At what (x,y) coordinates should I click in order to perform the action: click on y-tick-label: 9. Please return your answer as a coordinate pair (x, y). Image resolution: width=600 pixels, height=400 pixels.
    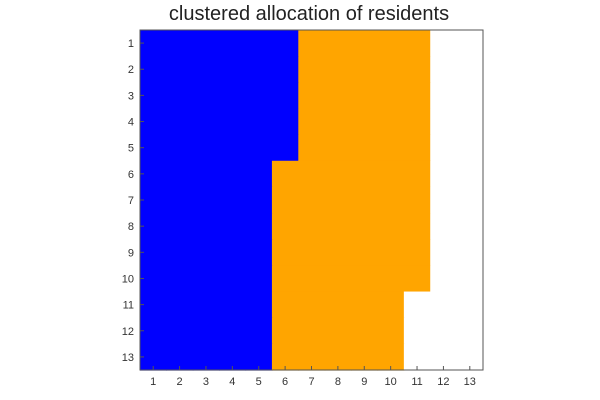
    Looking at the image, I should click on (131, 253).